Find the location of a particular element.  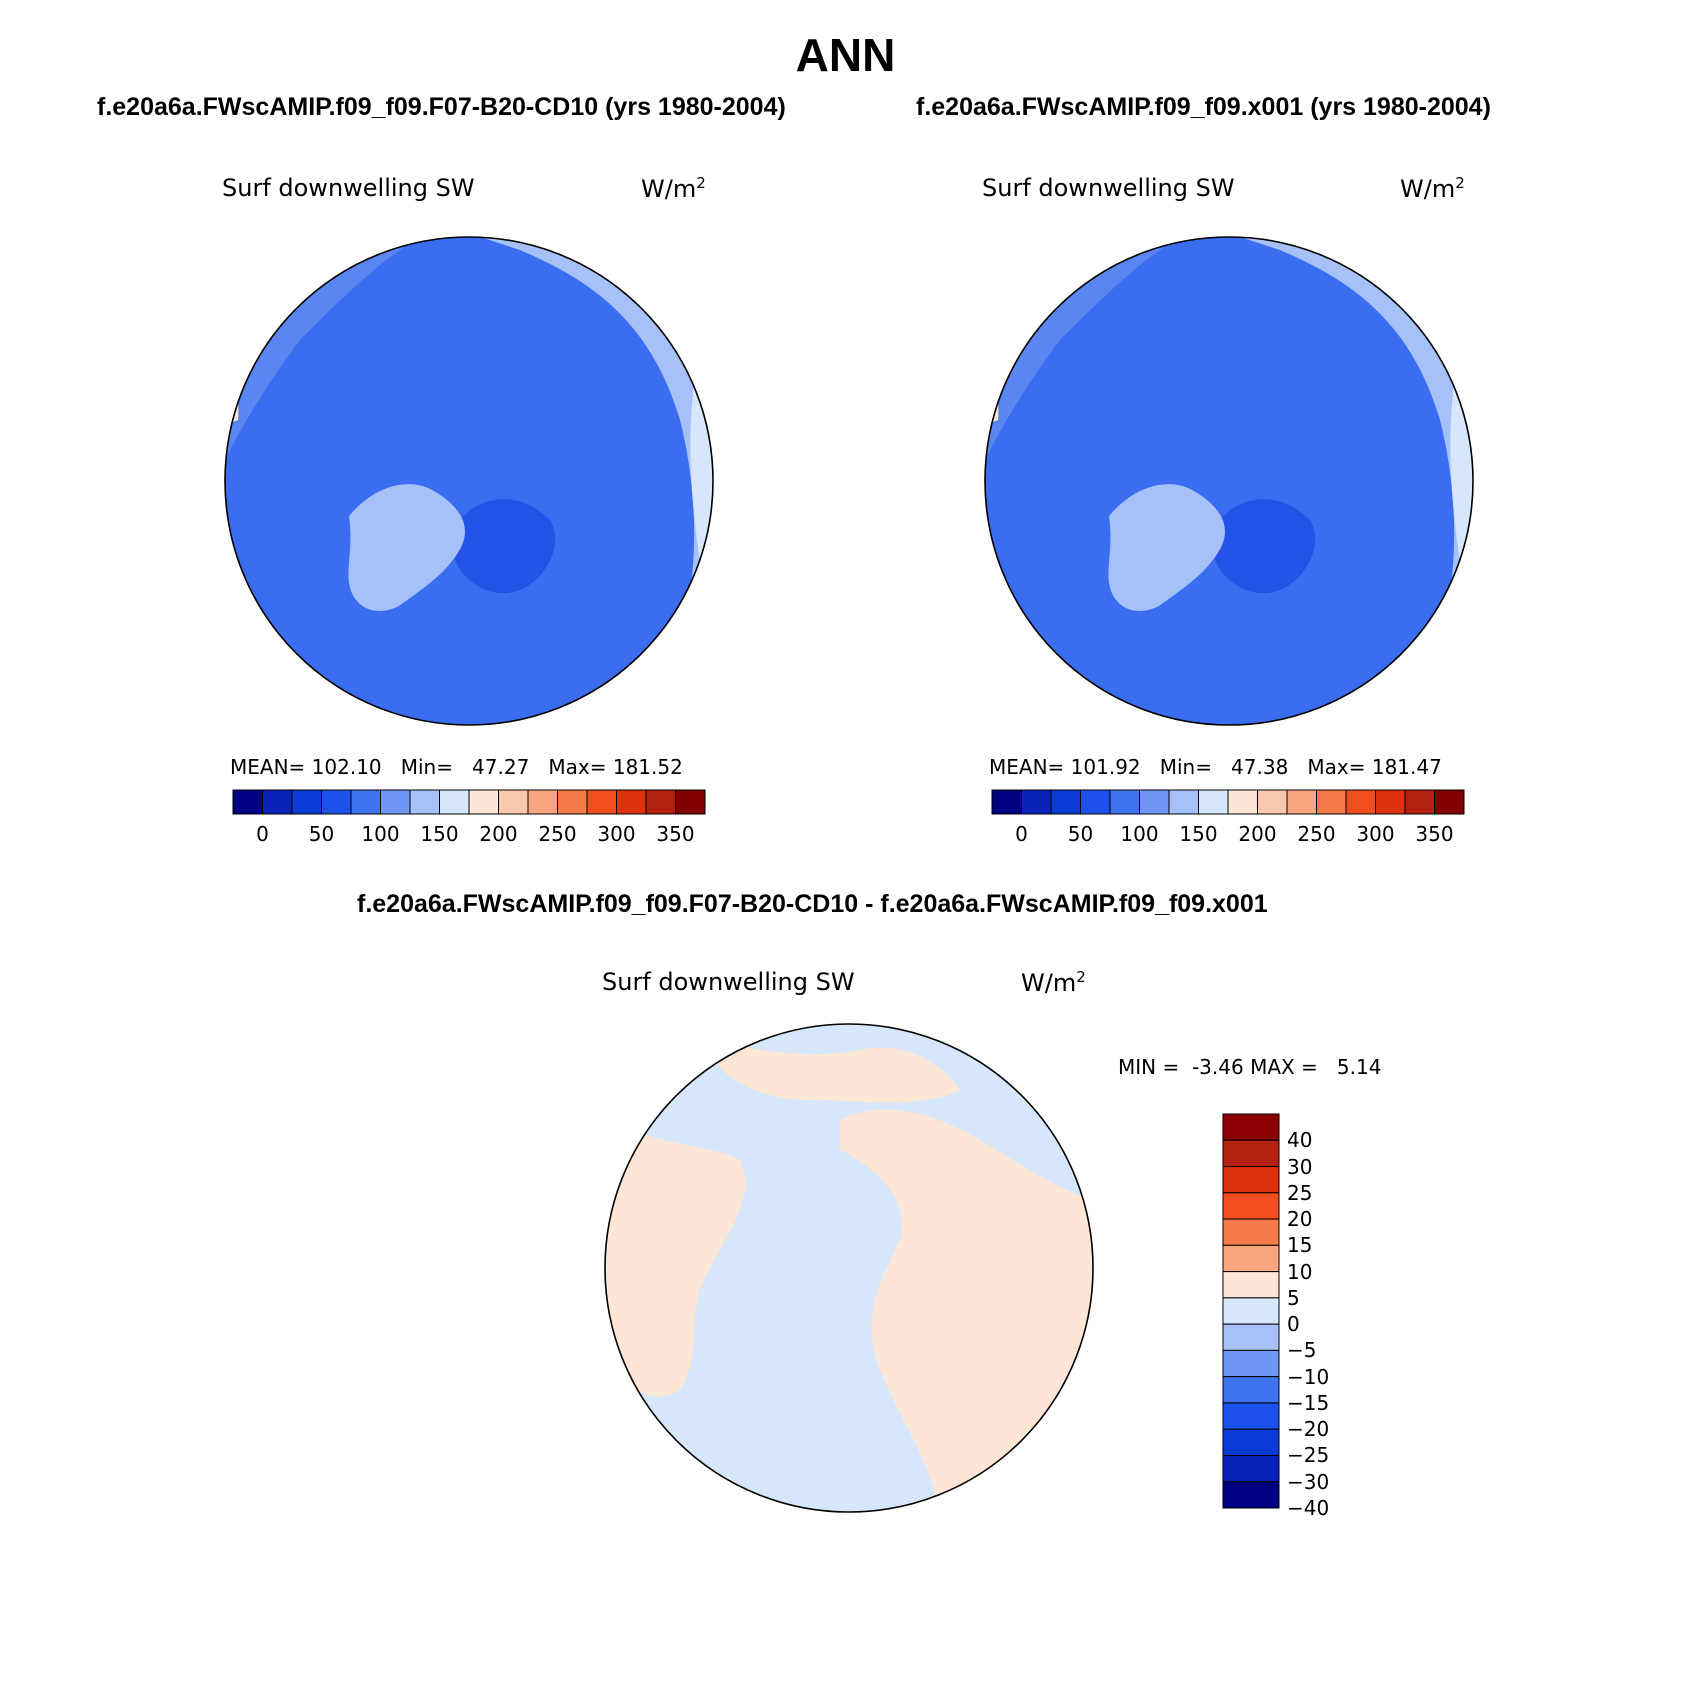

colorbar-tick-label: −30 is located at coordinates (1308, 1481).